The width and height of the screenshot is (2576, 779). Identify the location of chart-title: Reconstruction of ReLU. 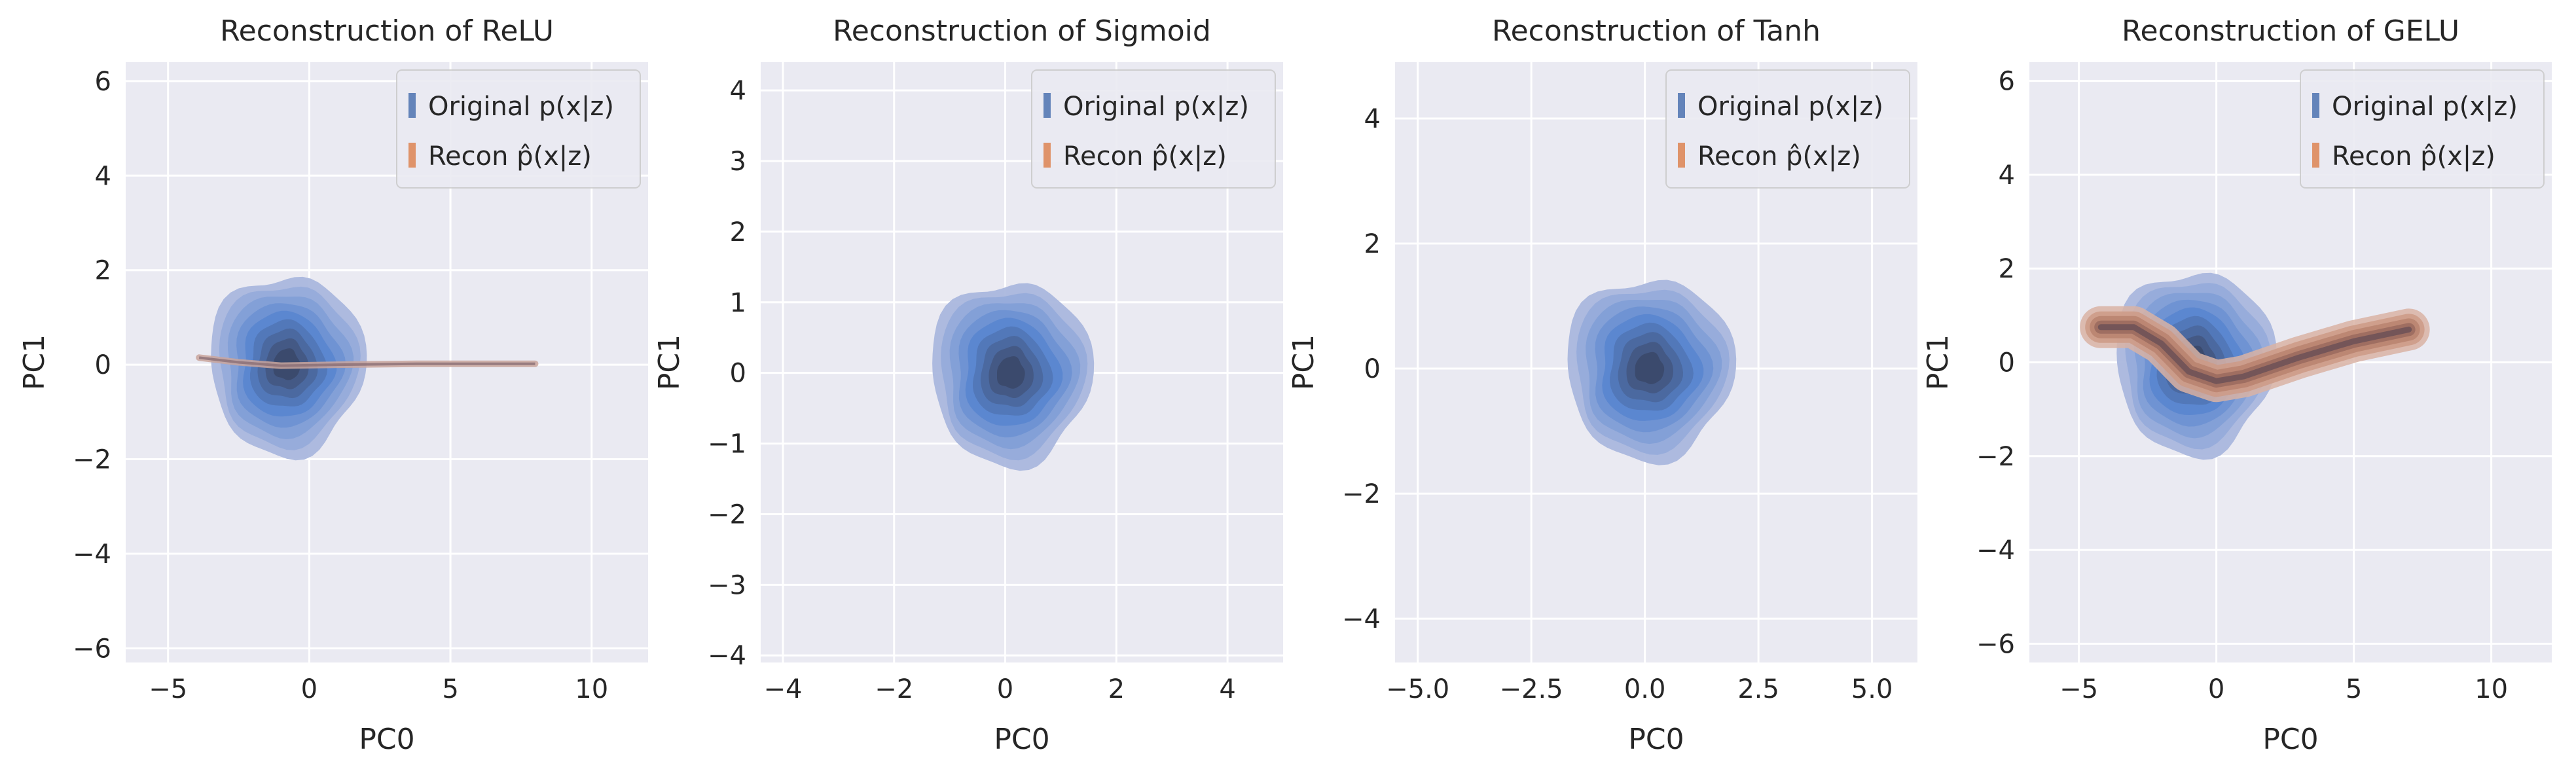
(387, 31).